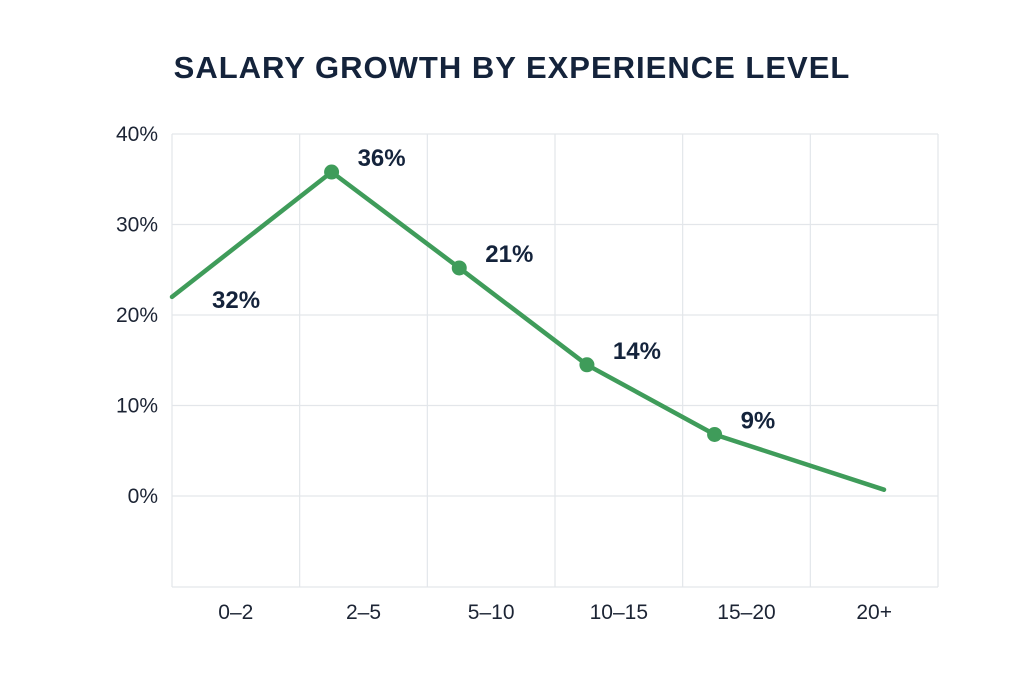 This screenshot has width=1024, height=682. Describe the element at coordinates (874, 612) in the screenshot. I see `x-tick-label: 20+` at that location.